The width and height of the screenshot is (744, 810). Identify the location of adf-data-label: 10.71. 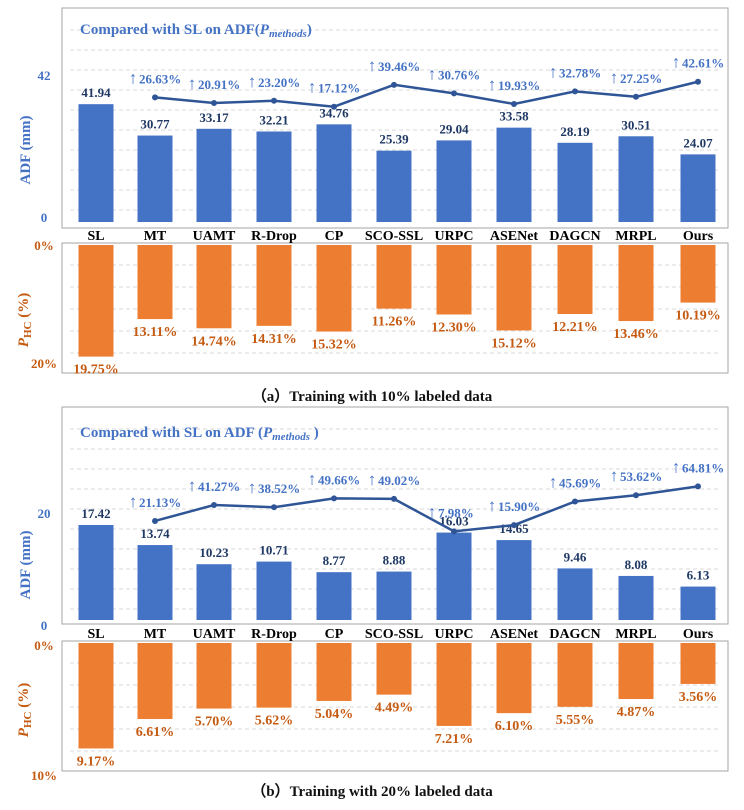
(273, 550).